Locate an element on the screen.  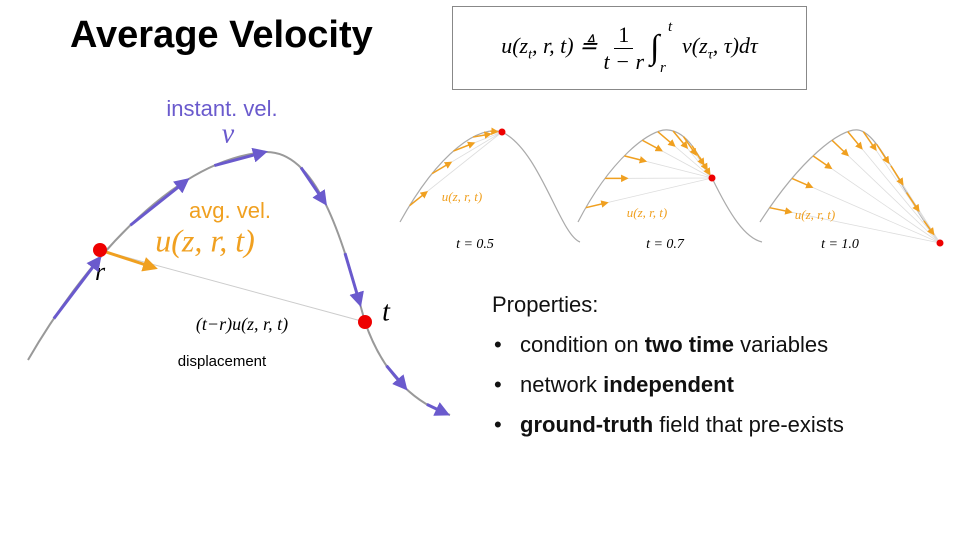
instant-label: instant. vel. is located at coordinates (221, 108).